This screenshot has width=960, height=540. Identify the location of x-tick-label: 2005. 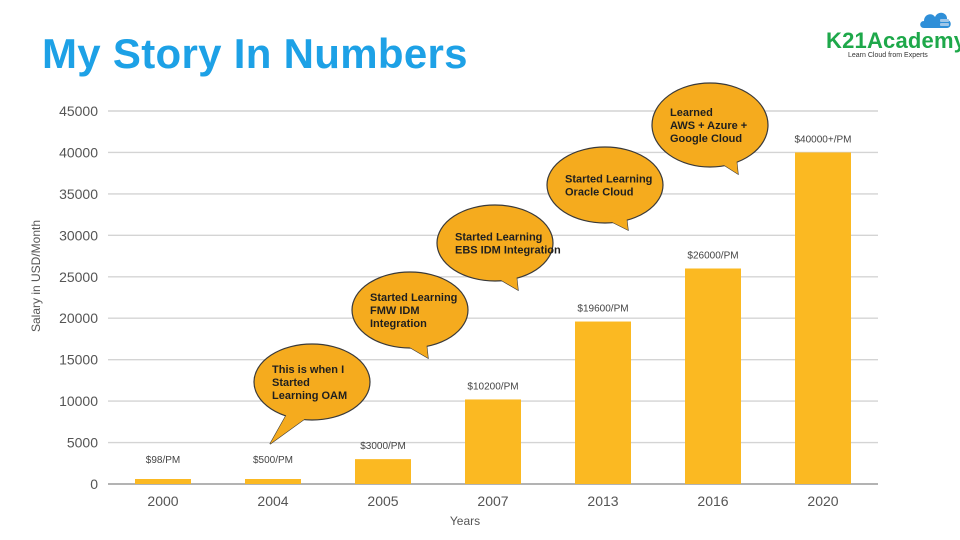
(382, 501).